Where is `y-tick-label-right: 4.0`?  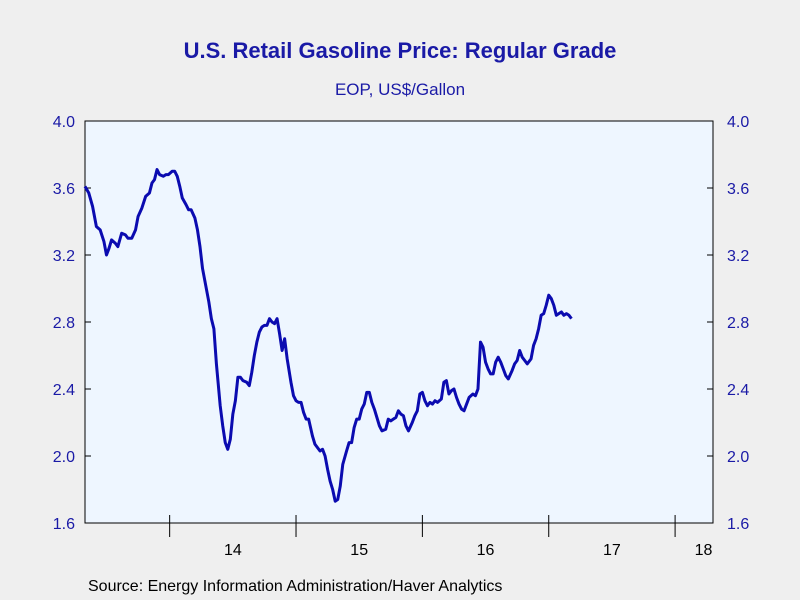
y-tick-label-right: 4.0 is located at coordinates (738, 122).